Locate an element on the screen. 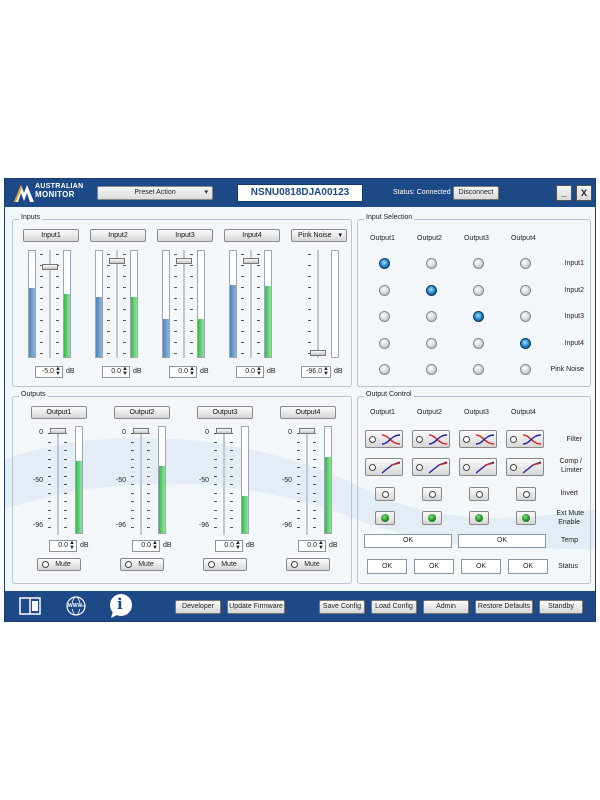  pink-noise-dropdown: Pink Noise ▾ is located at coordinates (319, 235).